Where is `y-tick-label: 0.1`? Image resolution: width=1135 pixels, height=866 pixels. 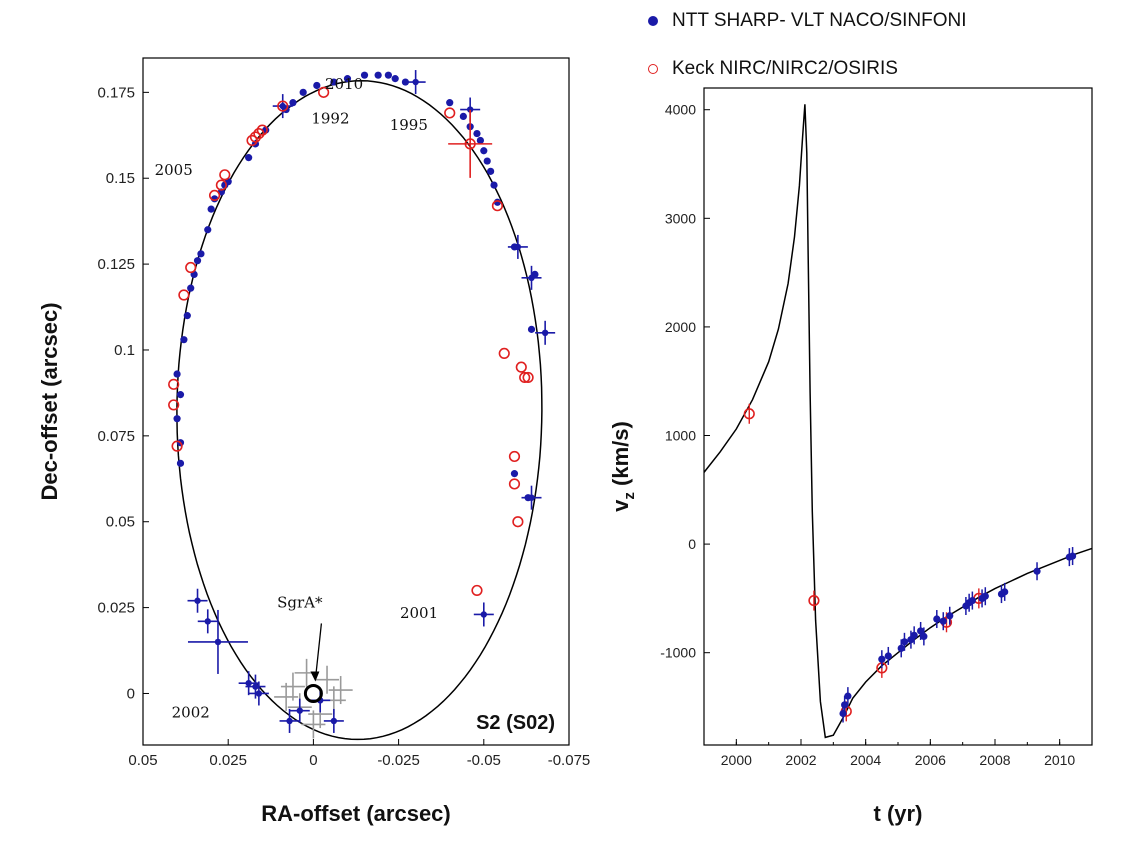
y-tick-label: 0.1 is located at coordinates (124, 350).